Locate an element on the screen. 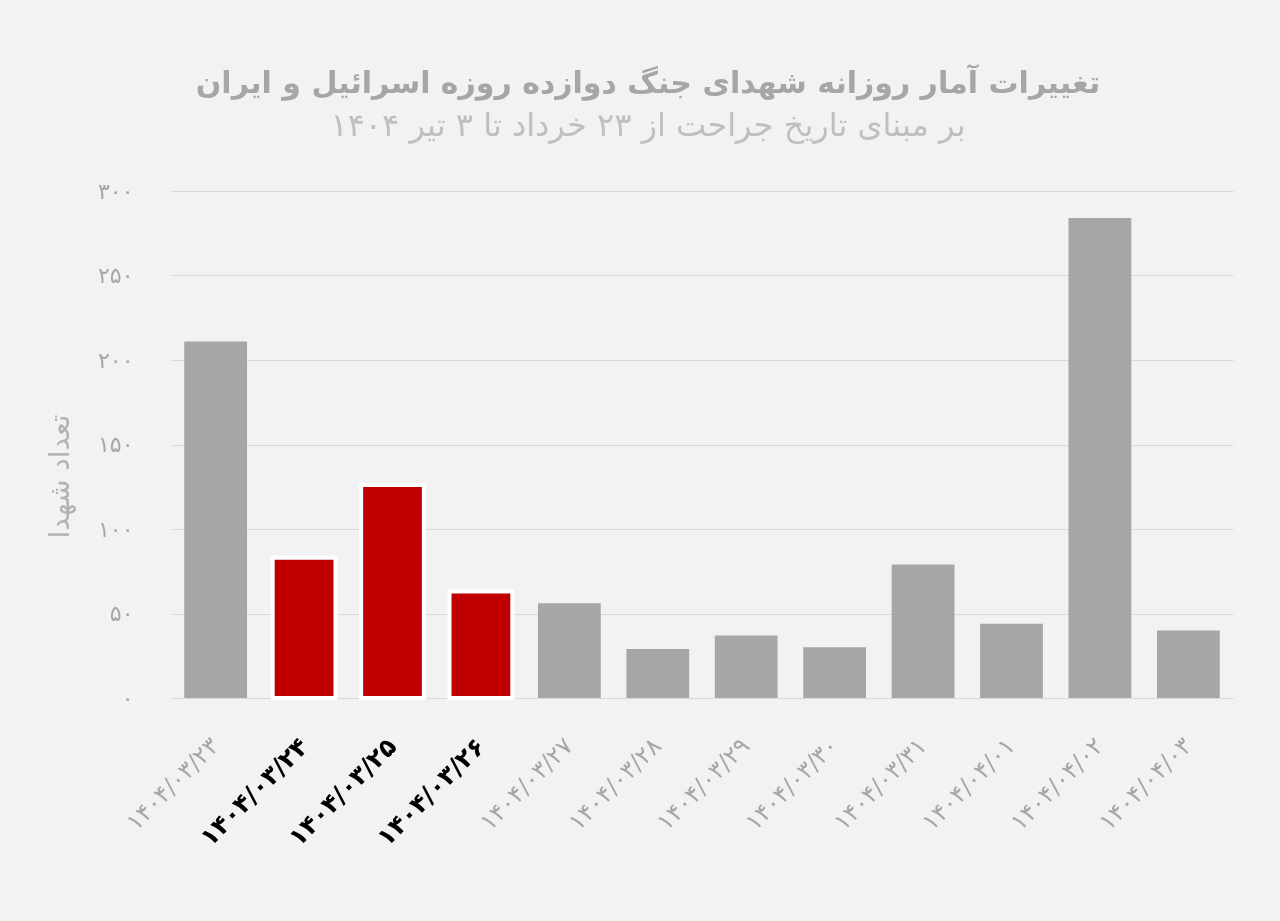  y-axis-title: تعداد شهدا is located at coordinates (59, 476).